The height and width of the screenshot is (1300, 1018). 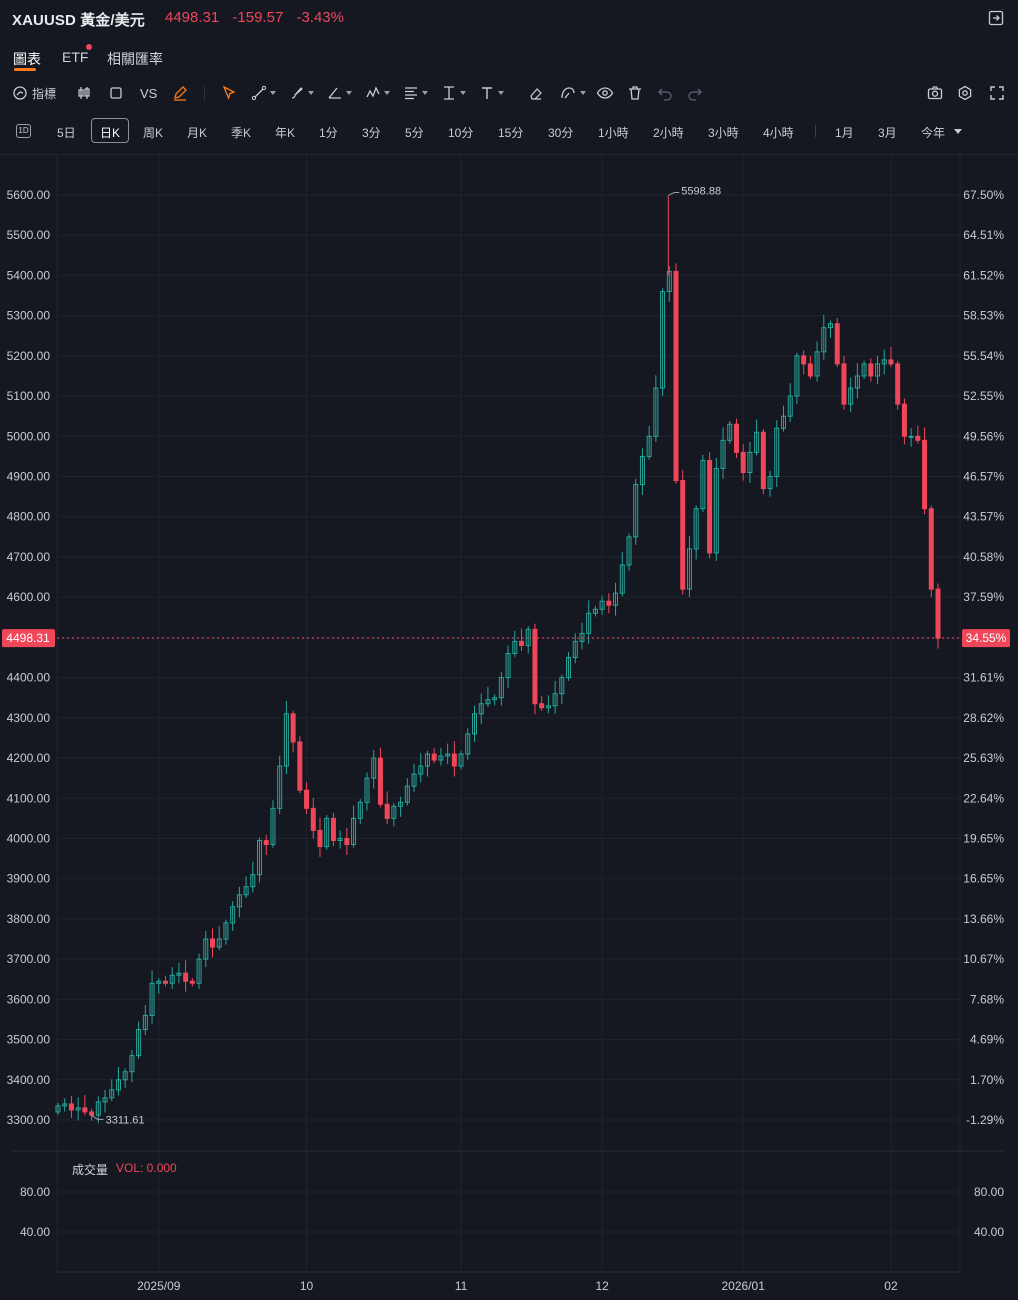 I want to click on period-1h: 1小時, so click(x=613, y=133).